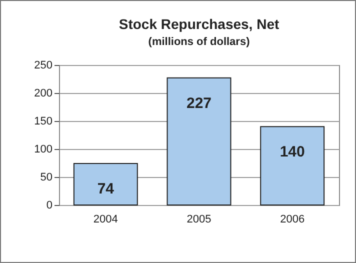 Image resolution: width=356 pixels, height=263 pixels. Describe the element at coordinates (43, 94) in the screenshot. I see `y-tick-label: 200` at that location.